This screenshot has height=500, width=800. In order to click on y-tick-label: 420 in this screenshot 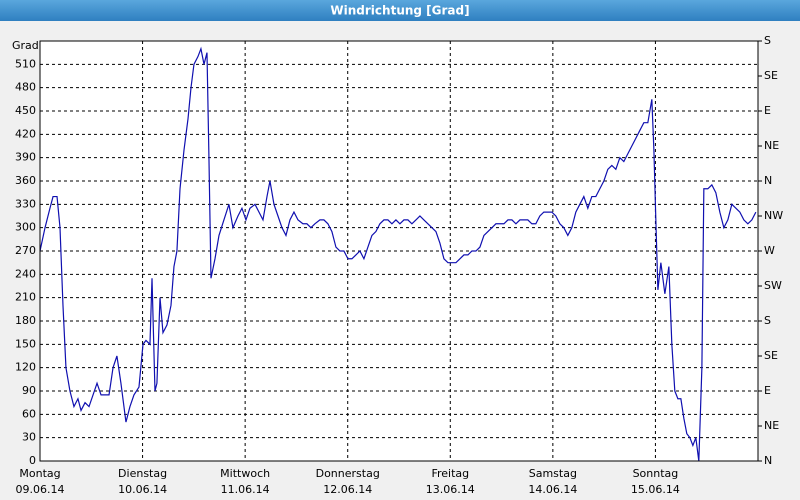, I will do `click(25, 133)`.